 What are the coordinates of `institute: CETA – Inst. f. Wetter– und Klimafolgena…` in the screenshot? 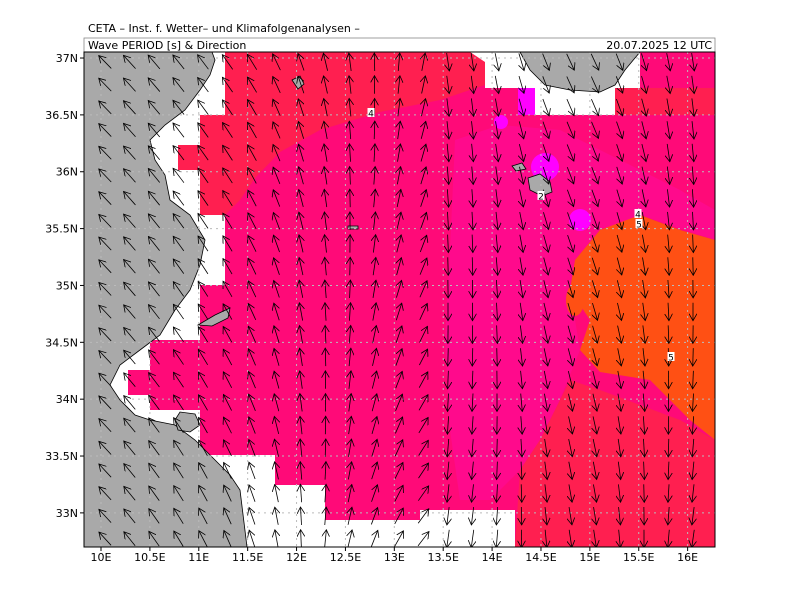 It's located at (224, 28).